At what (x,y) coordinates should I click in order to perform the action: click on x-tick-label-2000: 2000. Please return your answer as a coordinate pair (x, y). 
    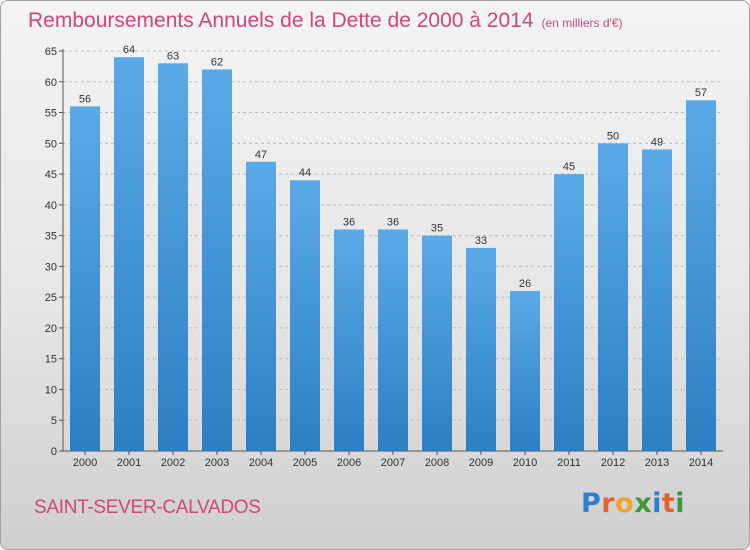
    Looking at the image, I should click on (85, 463).